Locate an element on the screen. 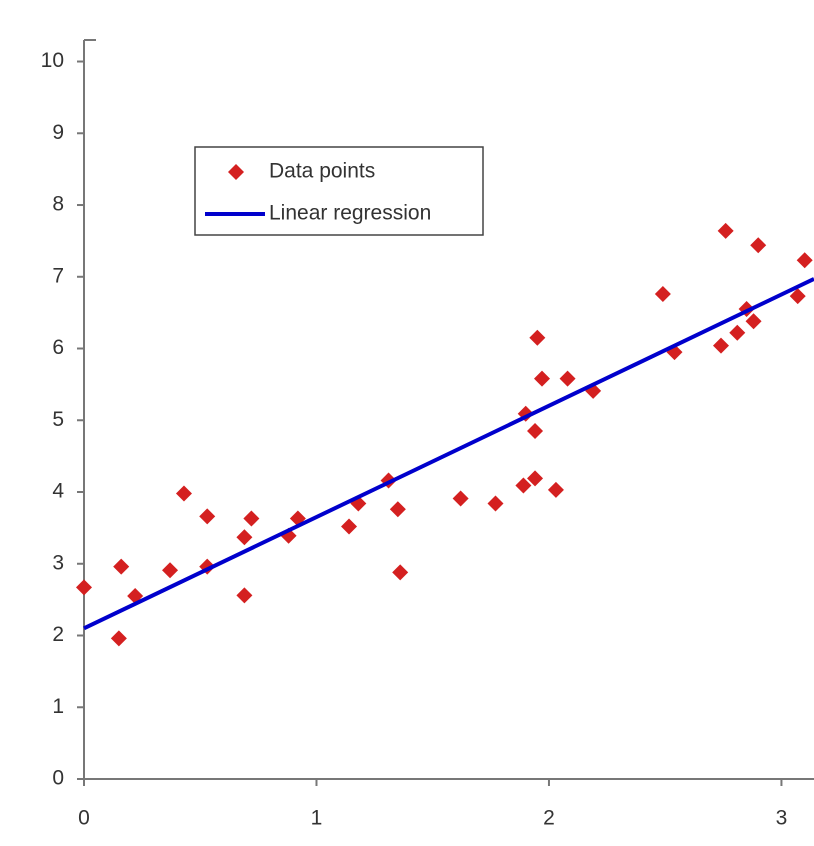 The height and width of the screenshot is (846, 814). x-tick-label: 1 is located at coordinates (317, 818).